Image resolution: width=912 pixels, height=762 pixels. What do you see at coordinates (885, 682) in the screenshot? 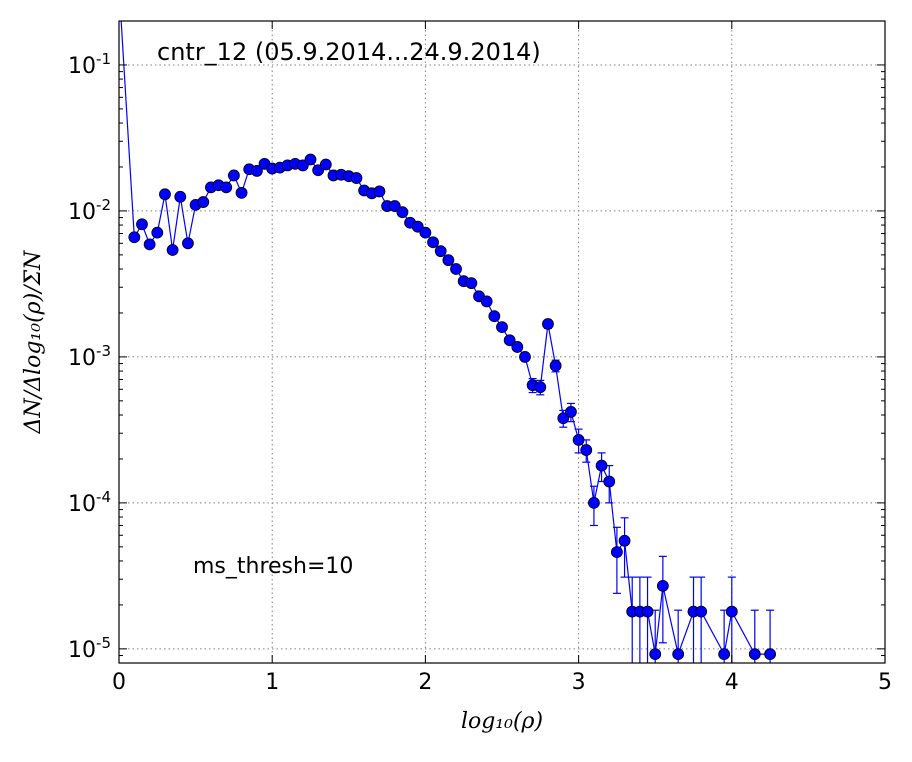
I see `x-tick-label: 5` at bounding box center [885, 682].